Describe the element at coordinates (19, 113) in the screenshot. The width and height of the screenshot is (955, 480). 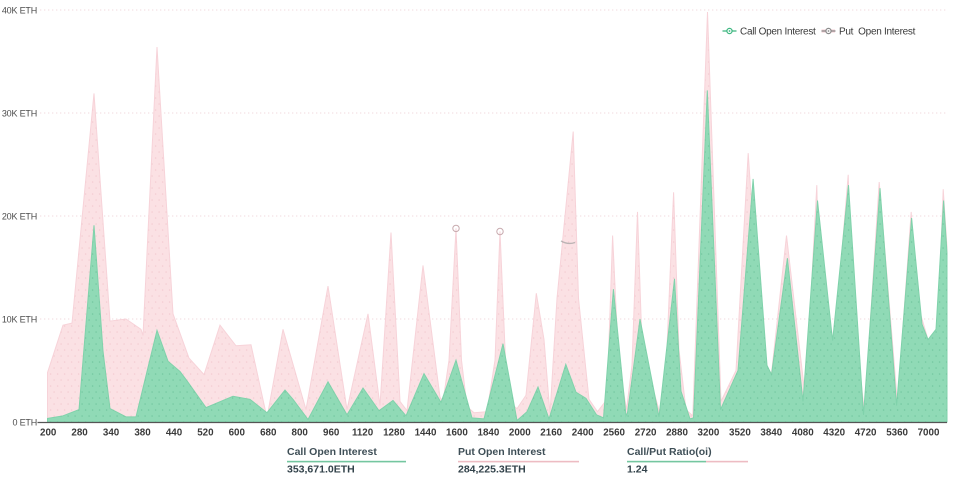
I see `svg-text: 30K ETH` at that location.